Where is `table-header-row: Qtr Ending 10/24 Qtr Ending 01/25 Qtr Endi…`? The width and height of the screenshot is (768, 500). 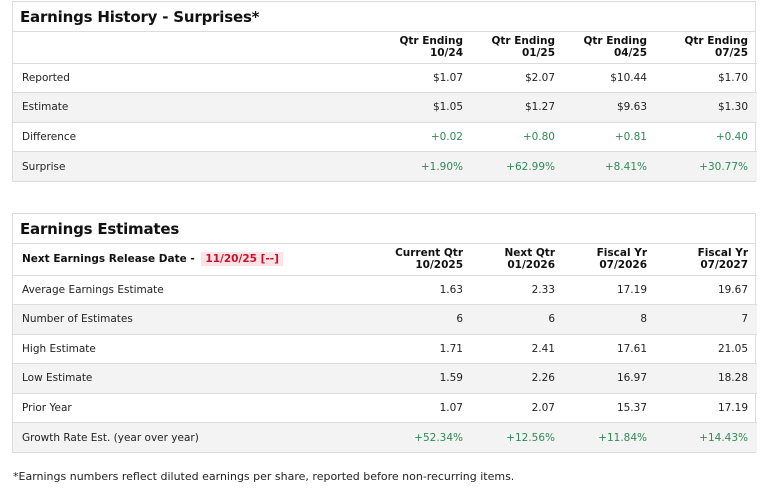
table-header-row: Qtr Ending 10/24 Qtr Ending 01/25 Qtr Endi… is located at coordinates (385, 48).